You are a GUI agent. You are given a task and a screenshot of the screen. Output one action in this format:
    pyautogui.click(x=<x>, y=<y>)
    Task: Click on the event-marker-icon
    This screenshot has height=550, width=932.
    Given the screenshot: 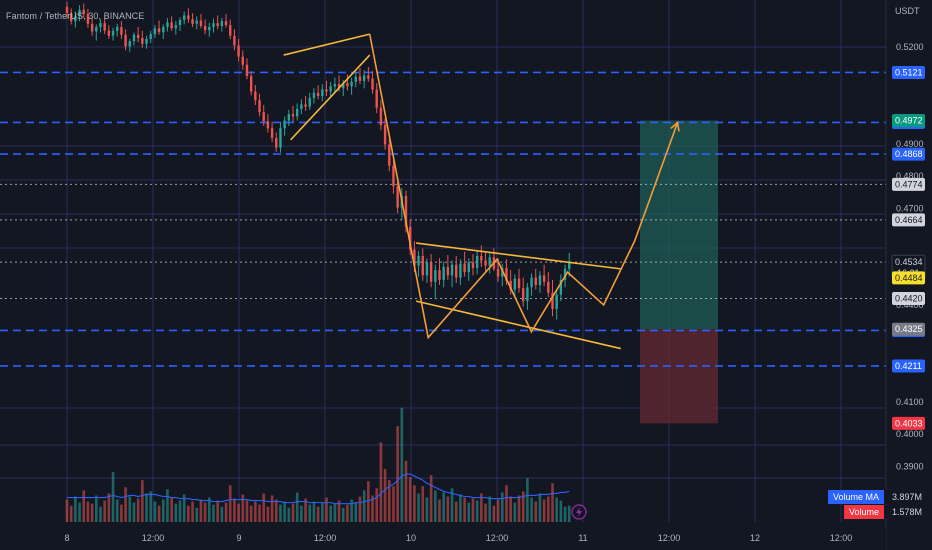 What is the action you would take?
    pyautogui.click(x=579, y=512)
    